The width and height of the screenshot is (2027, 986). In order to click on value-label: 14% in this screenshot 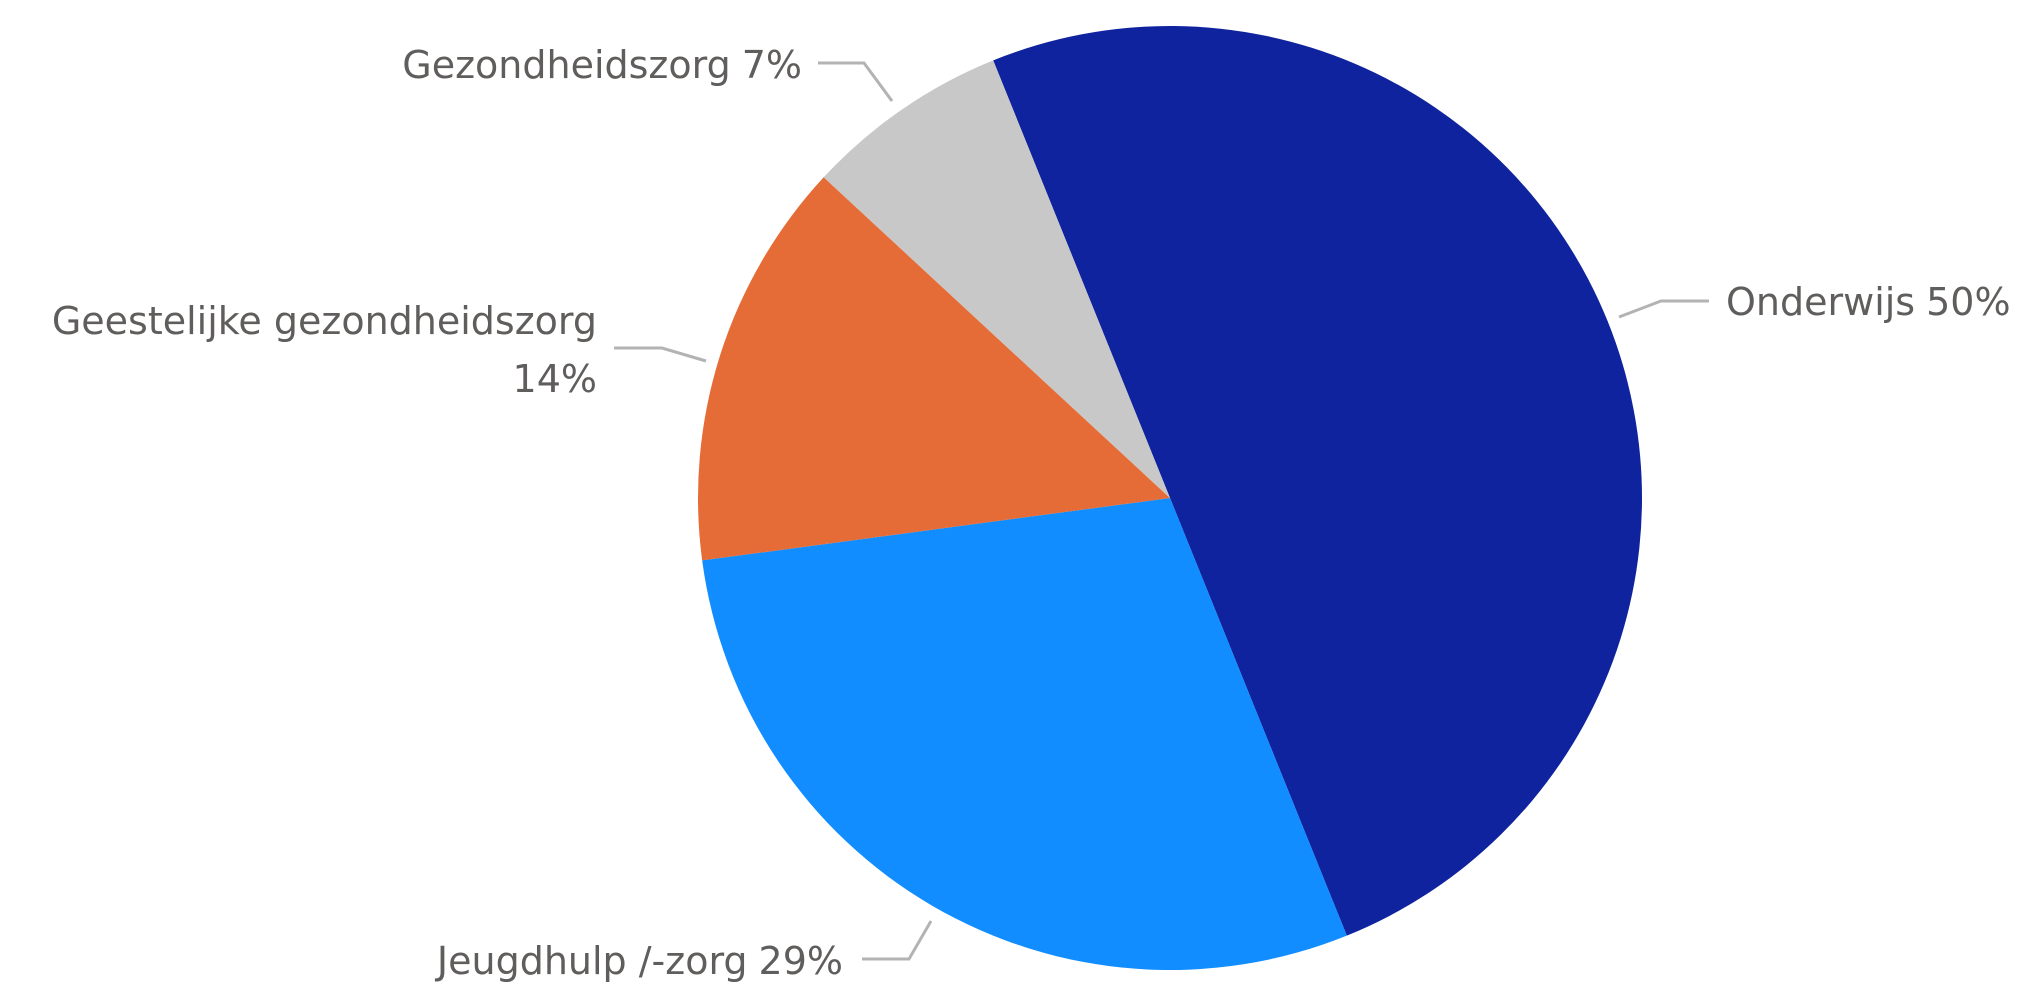, I will do `click(555, 379)`.